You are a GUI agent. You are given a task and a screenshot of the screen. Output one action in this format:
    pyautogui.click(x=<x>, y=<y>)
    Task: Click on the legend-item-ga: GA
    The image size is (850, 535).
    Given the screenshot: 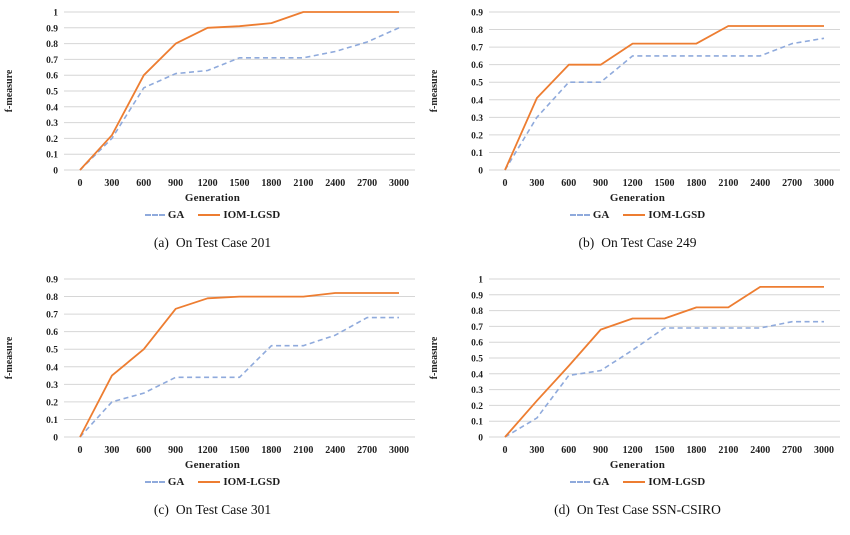 What is the action you would take?
    pyautogui.click(x=164, y=215)
    